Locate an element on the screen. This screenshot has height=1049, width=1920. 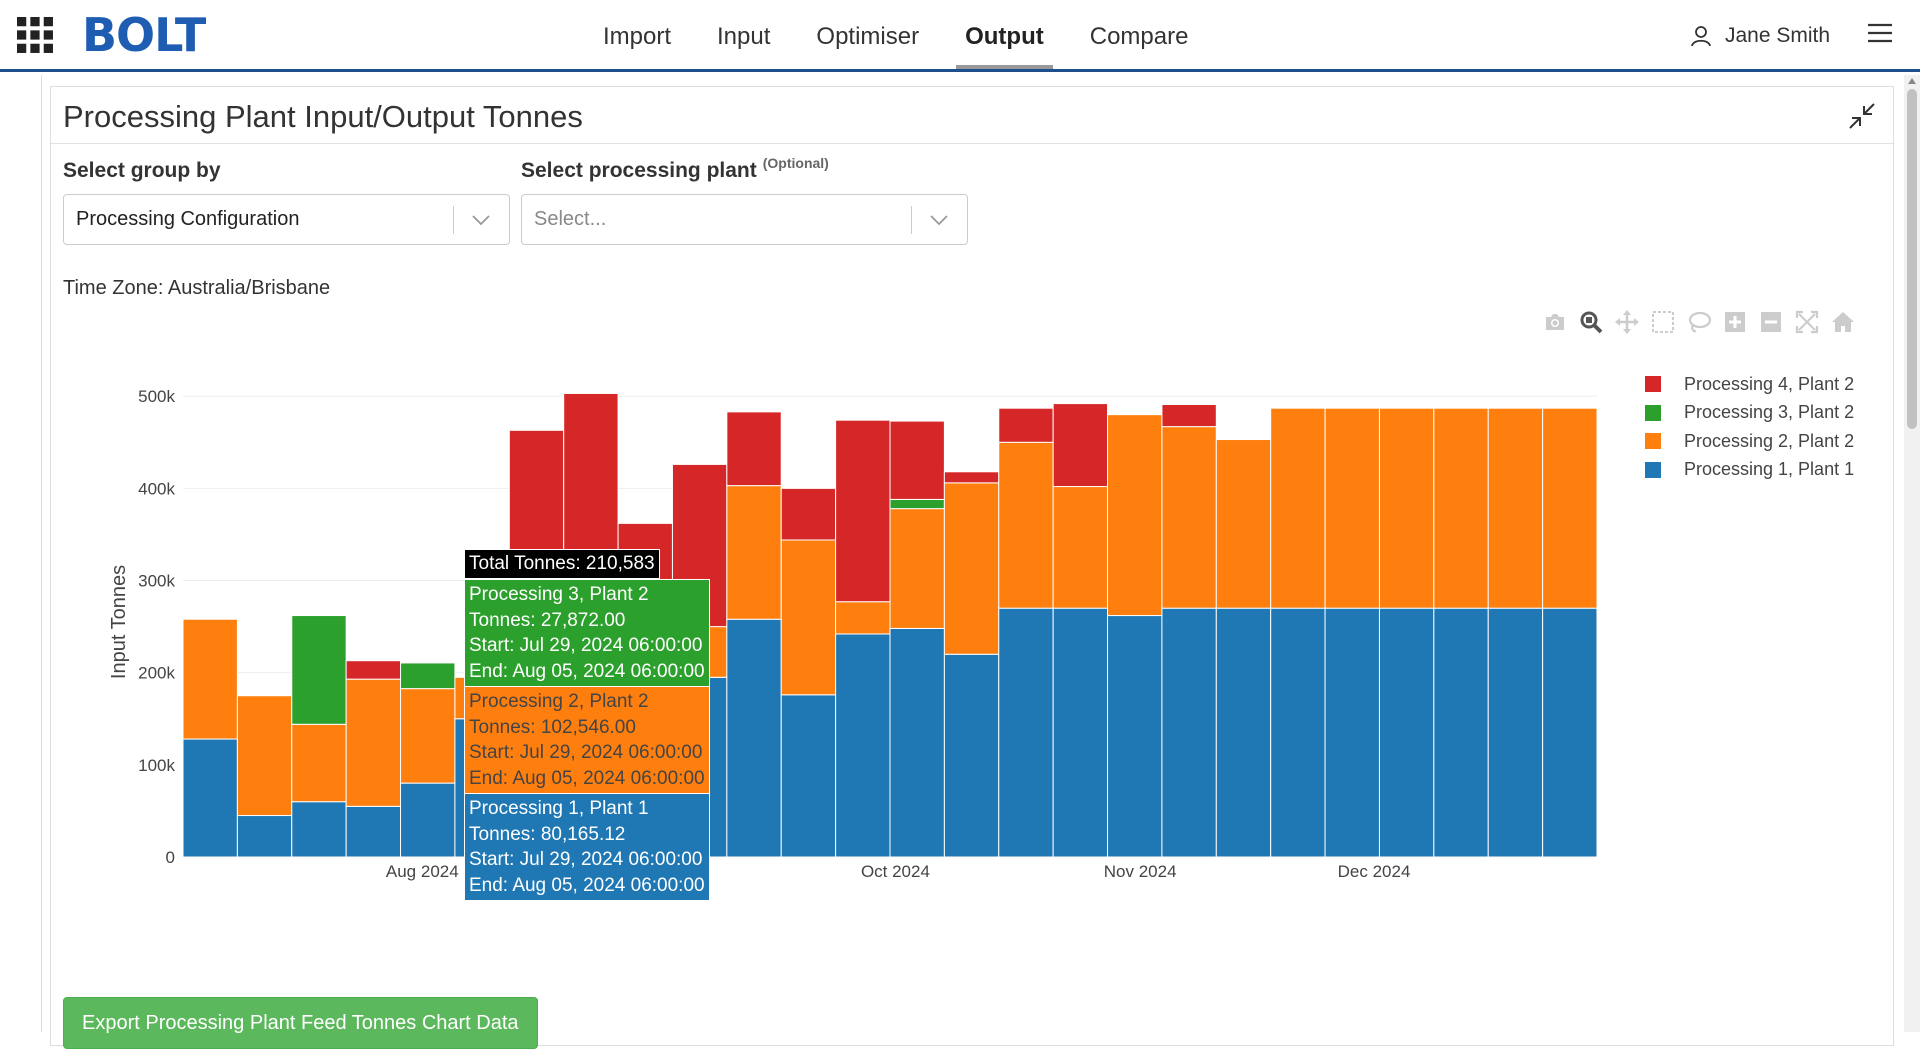
y-tick-label: 400k is located at coordinates (156, 488).